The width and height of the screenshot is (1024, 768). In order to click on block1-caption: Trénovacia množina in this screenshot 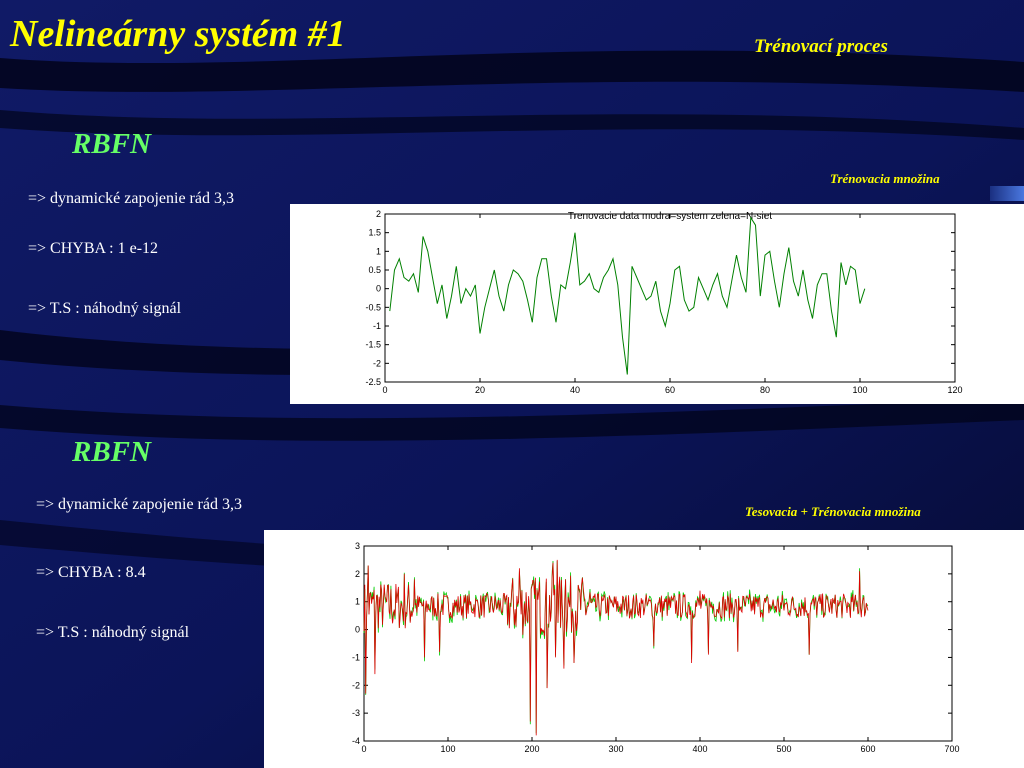, I will do `click(885, 178)`.